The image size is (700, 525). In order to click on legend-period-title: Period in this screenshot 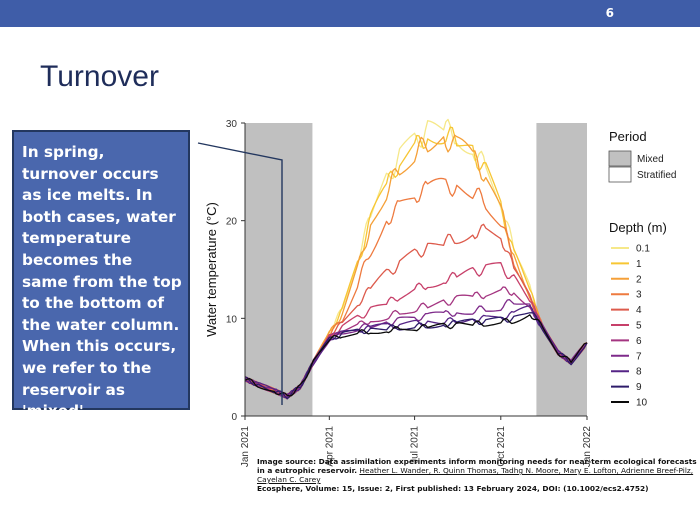, I will do `click(628, 136)`.